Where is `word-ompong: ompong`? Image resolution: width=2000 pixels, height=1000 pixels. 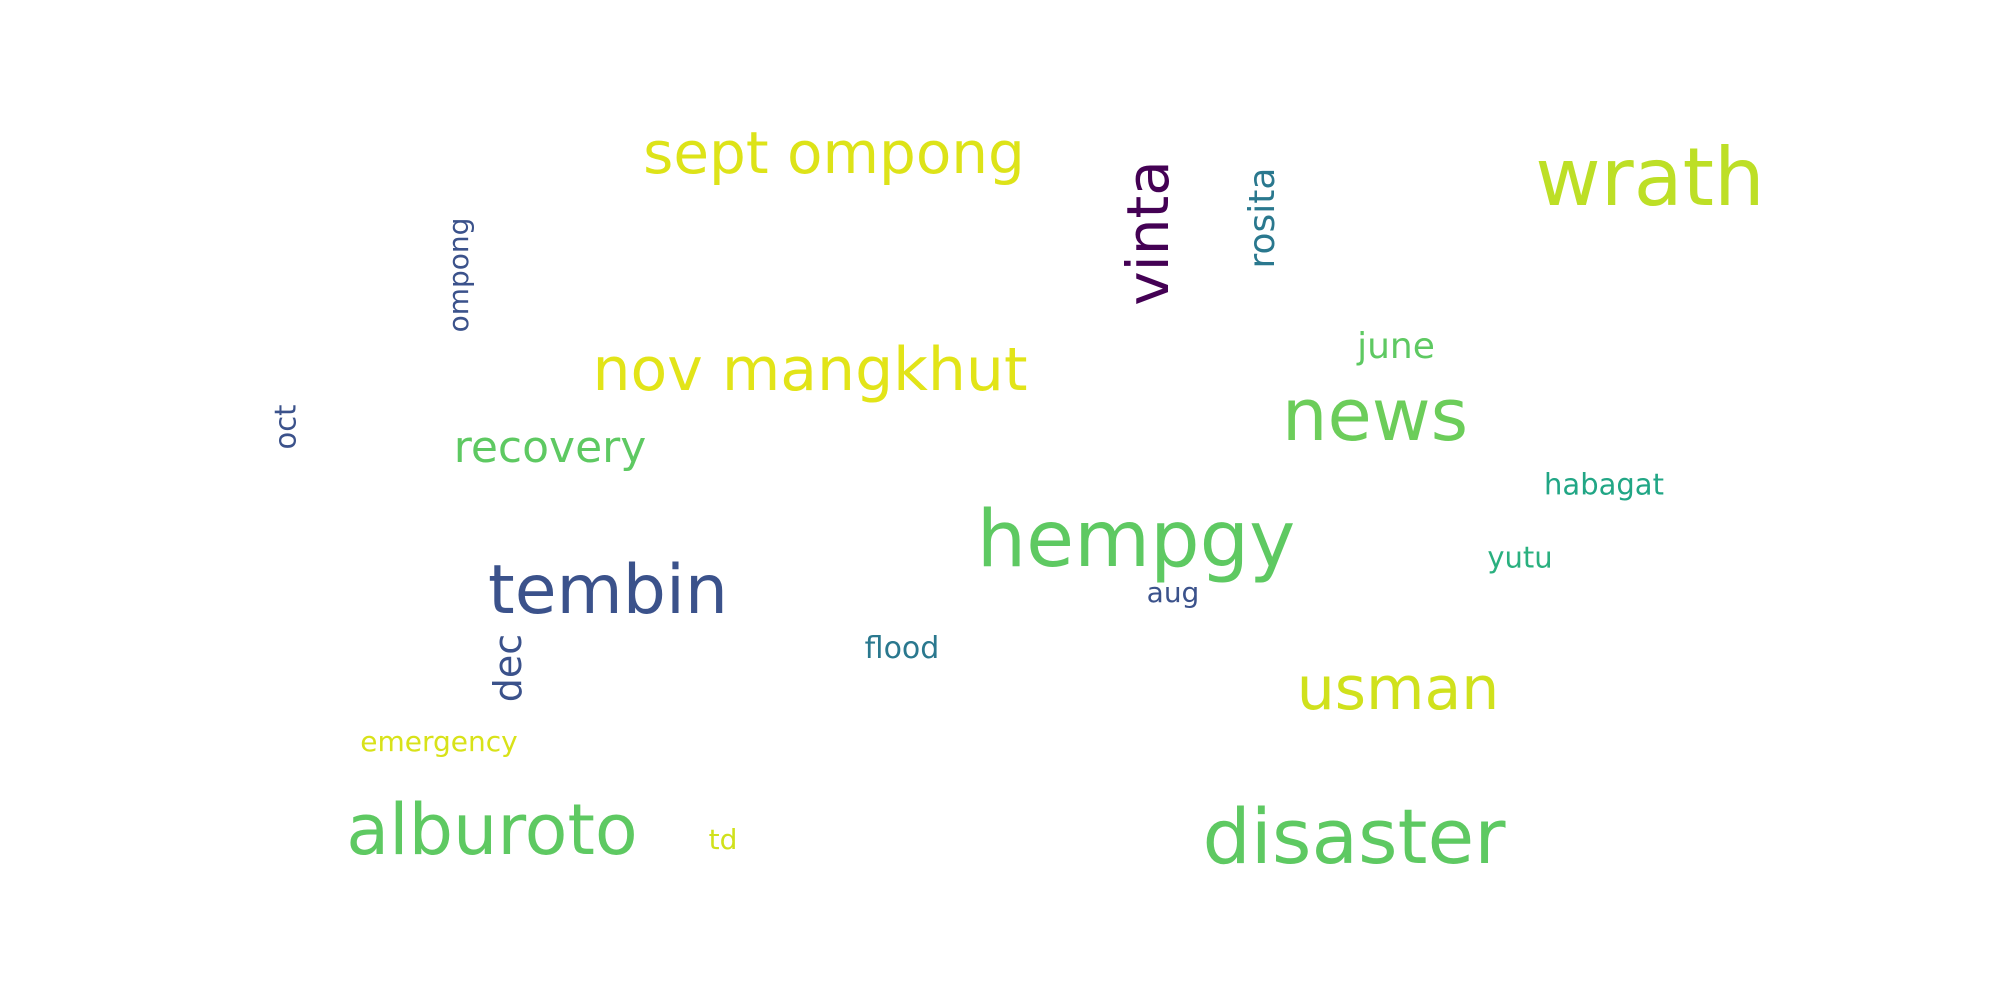
word-ompong: ompong is located at coordinates (458, 275).